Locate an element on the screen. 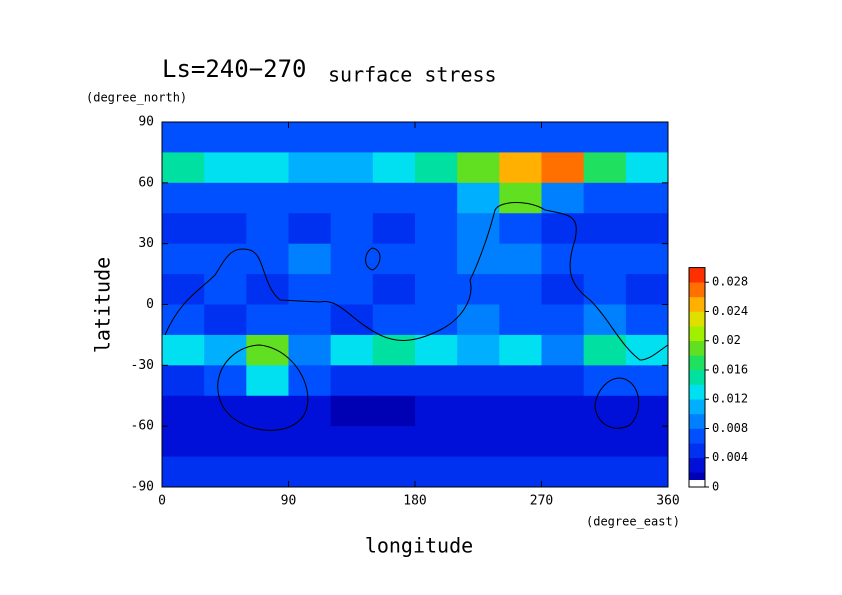 The height and width of the screenshot is (595, 842). colorbar: 0 0.004 0.008 0.012 0.016 0.02 0.024 0.028 is located at coordinates (718, 380).